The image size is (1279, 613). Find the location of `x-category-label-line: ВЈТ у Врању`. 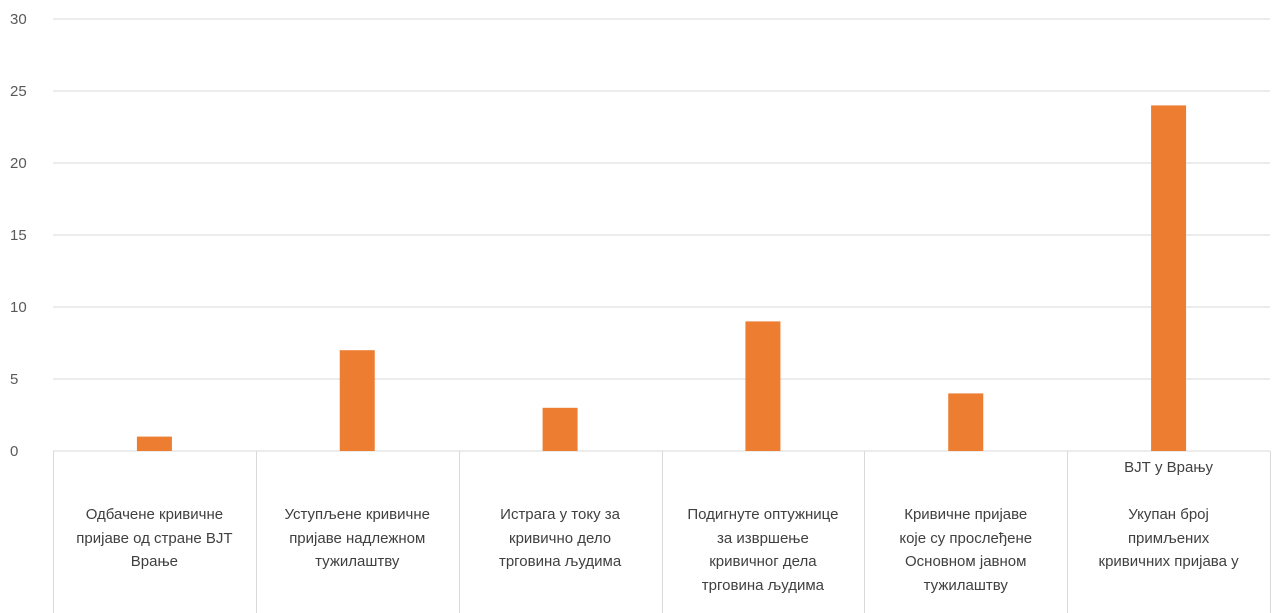

x-category-label-line: ВЈТ у Врању is located at coordinates (1169, 467).